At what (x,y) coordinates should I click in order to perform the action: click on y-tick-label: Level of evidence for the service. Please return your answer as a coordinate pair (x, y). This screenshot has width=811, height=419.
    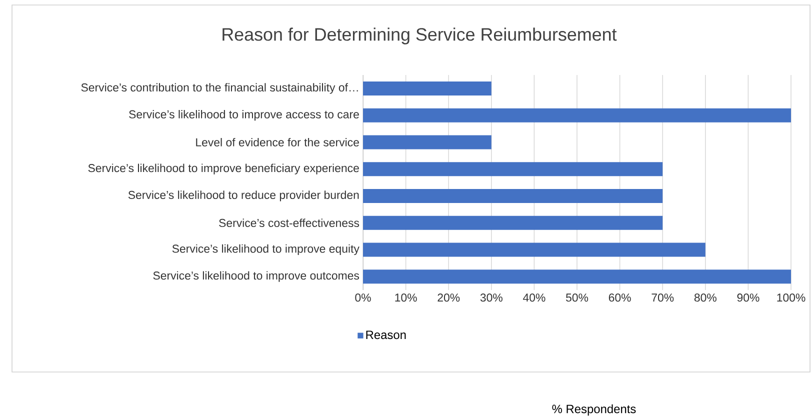
    Looking at the image, I should click on (277, 142).